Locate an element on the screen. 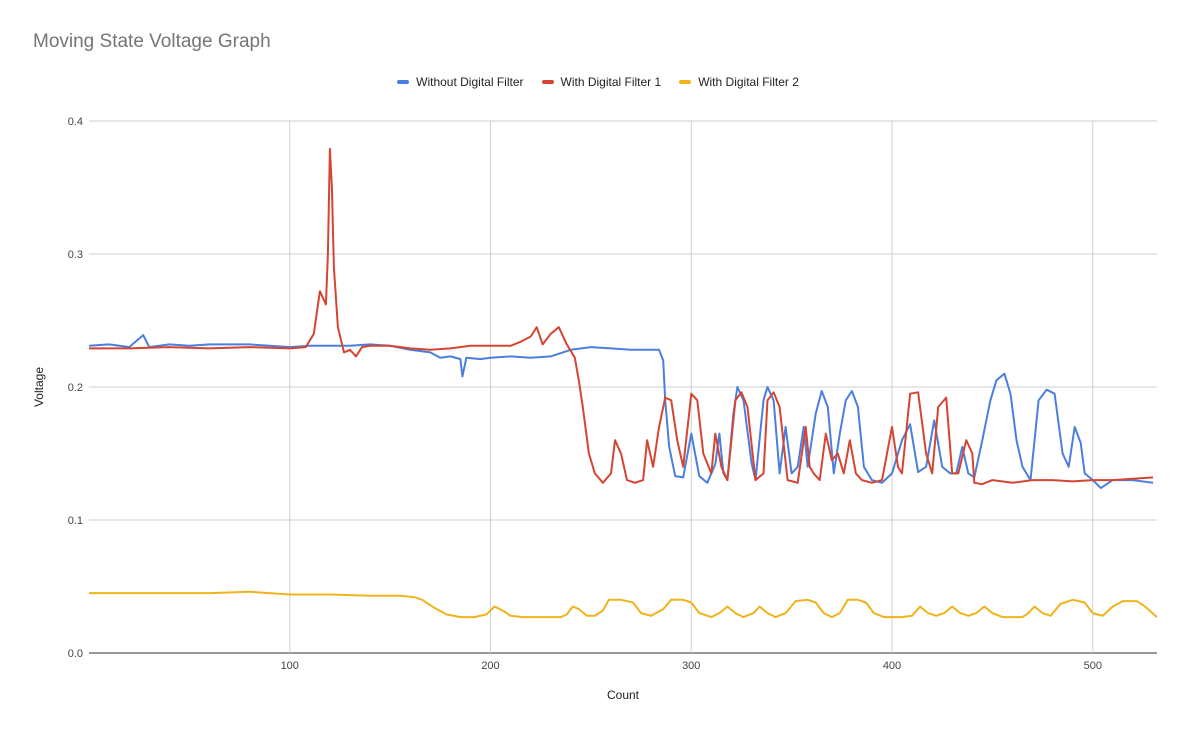 This screenshot has height=737, width=1196. legend-item-filter-1: With Digital Filter 1 is located at coordinates (601, 82).